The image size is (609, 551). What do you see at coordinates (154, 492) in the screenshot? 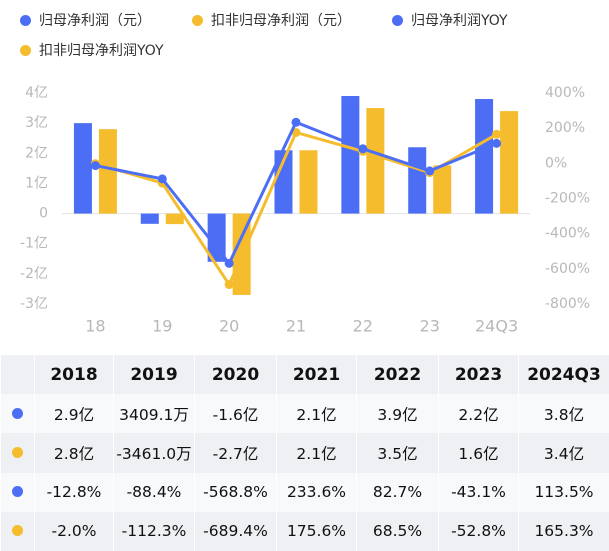
I see `table-cell: -88.4%` at bounding box center [154, 492].